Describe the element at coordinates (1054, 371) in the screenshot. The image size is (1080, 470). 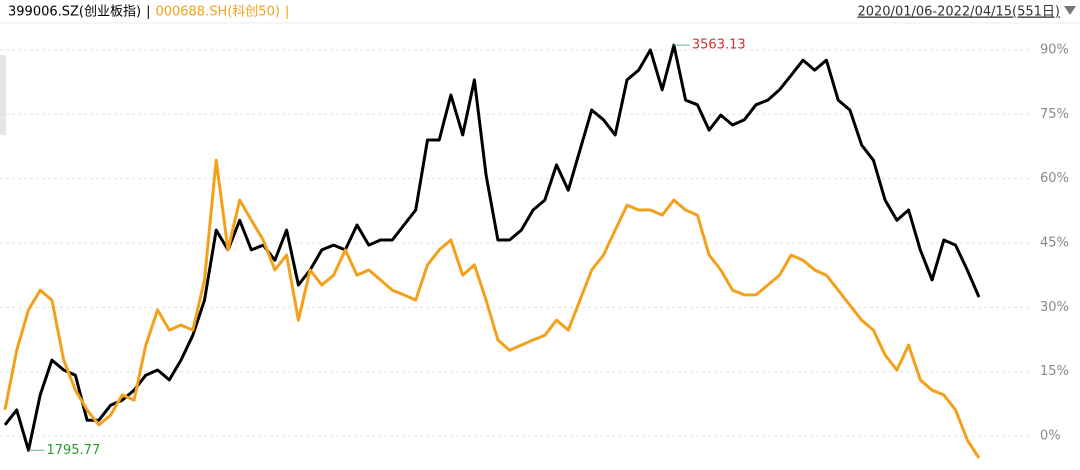
I see `y-tick-label: 15%` at that location.